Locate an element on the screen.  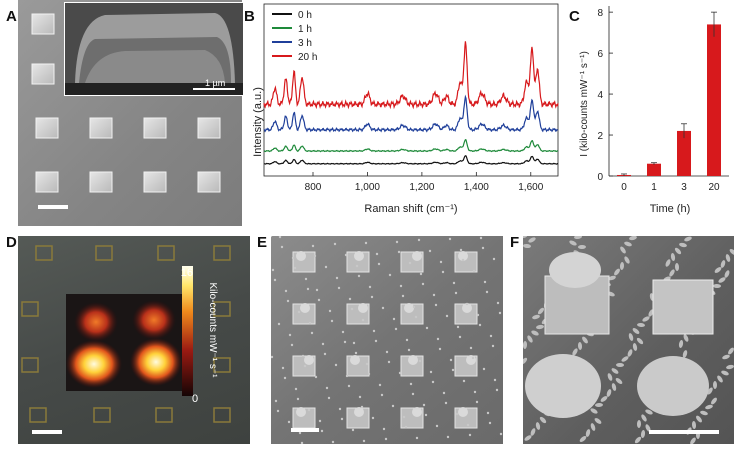
panel-e-letter: E is located at coordinates (262, 242).